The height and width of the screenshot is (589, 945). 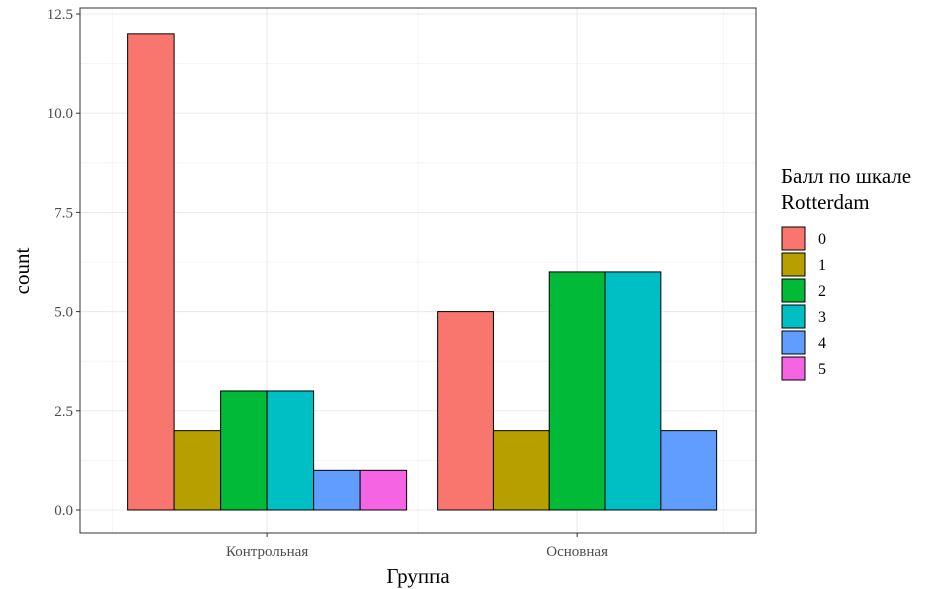 I want to click on legend-title: Балл по шкале Rotterdam, so click(x=848, y=189).